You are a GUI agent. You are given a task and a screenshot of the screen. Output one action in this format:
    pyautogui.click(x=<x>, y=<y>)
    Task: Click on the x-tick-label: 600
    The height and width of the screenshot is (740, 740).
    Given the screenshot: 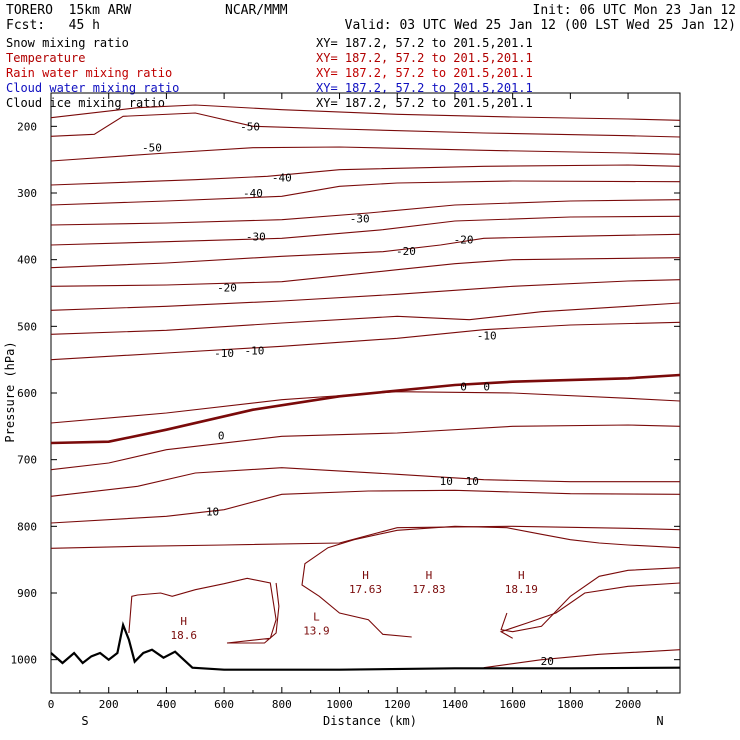 What is the action you would take?
    pyautogui.click(x=224, y=704)
    